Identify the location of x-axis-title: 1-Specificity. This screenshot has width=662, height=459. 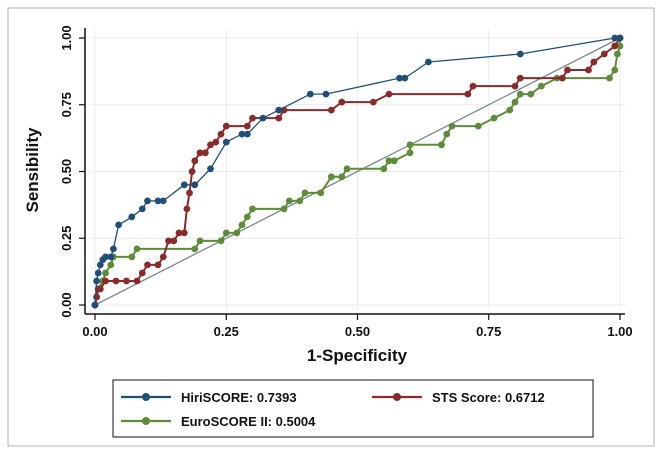
(357, 355).